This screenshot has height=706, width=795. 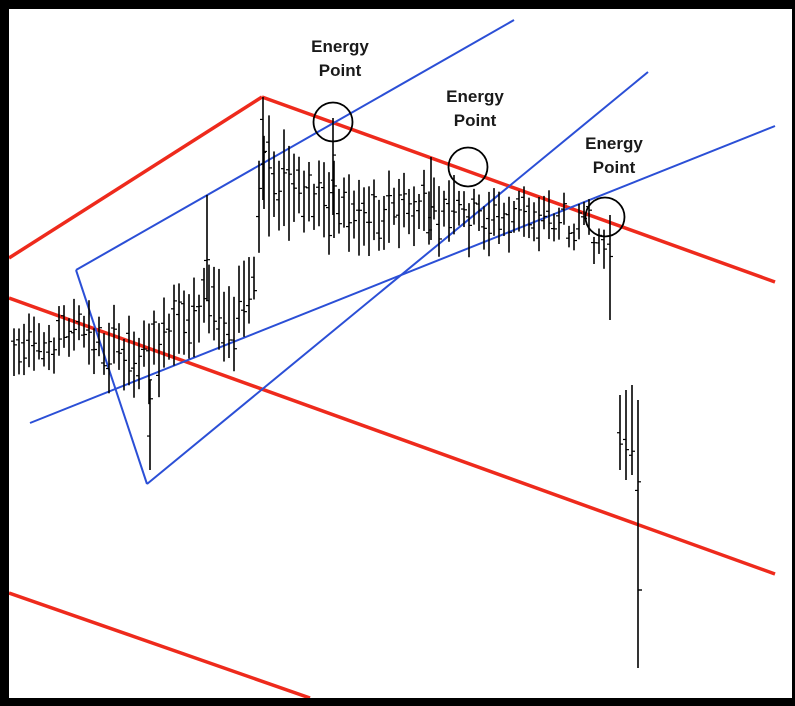 What do you see at coordinates (475, 96) in the screenshot?
I see `energy-point-label-2-line1: Energy` at bounding box center [475, 96].